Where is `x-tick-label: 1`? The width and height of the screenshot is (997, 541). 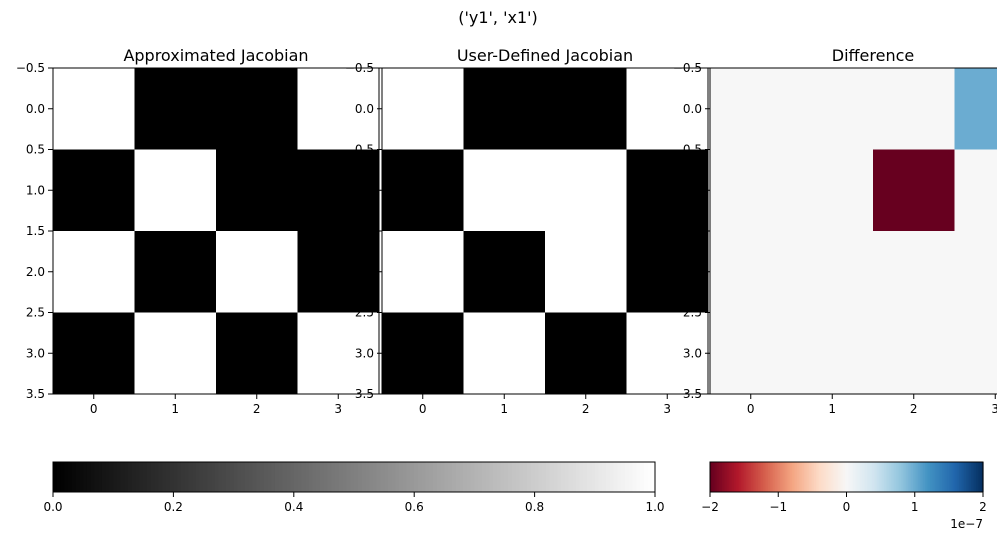
x-tick-label: 1 is located at coordinates (504, 409).